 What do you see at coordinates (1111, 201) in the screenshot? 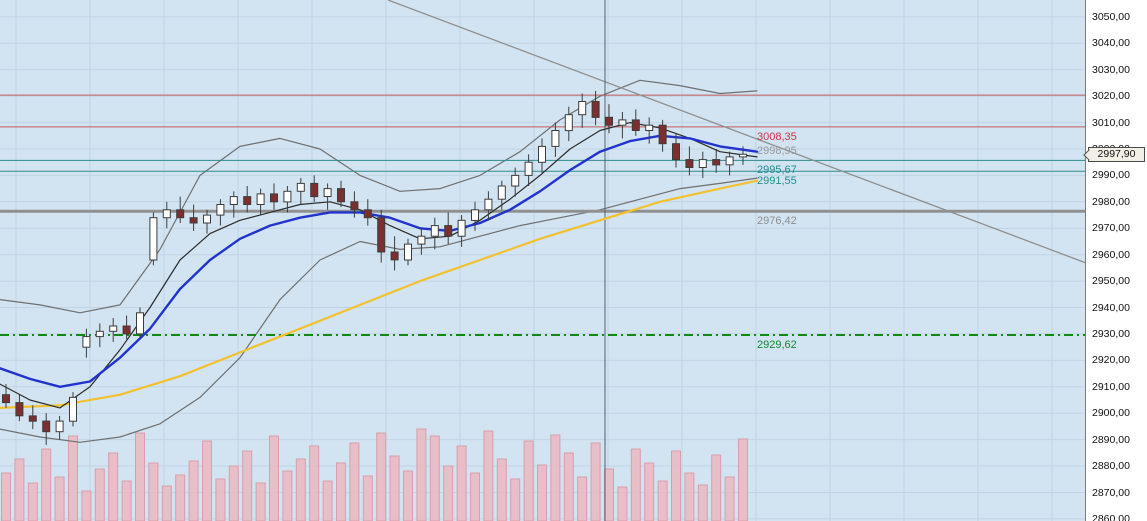
I see `price-axis-label: 2980,00` at bounding box center [1111, 201].